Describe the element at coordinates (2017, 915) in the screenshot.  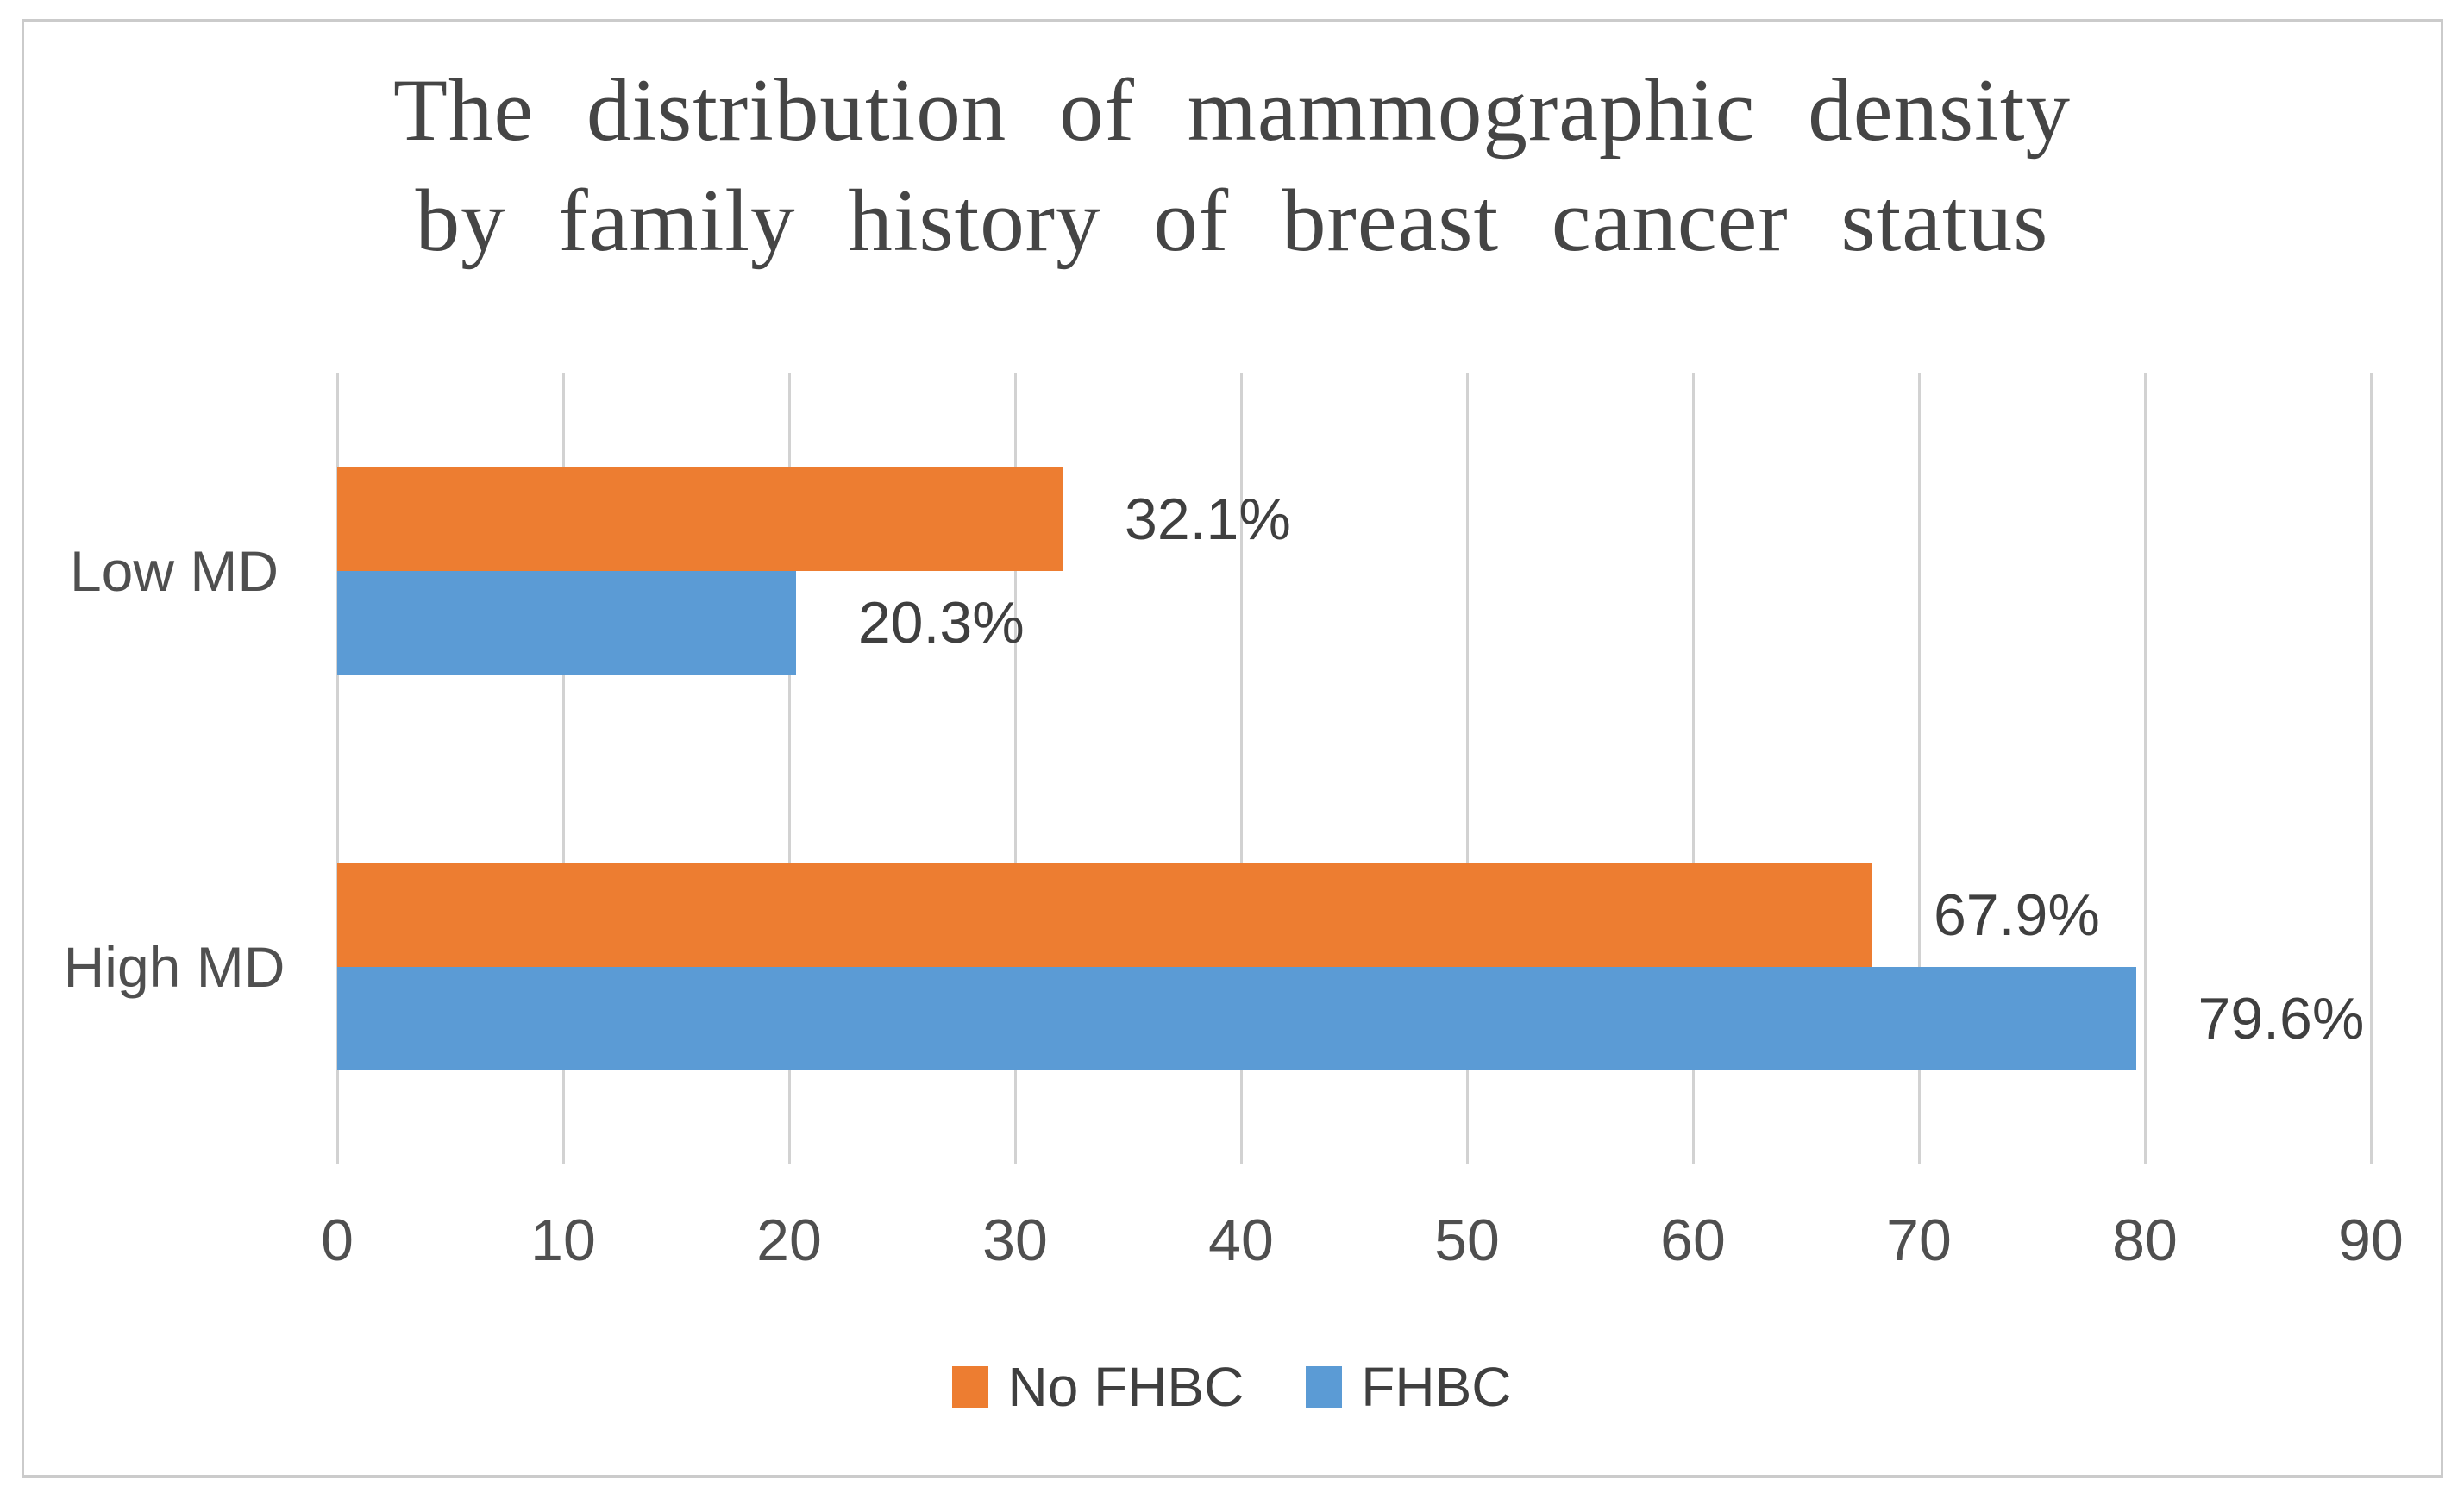
I see `value-label-no-fhbc-high-md: 67.9%` at that location.